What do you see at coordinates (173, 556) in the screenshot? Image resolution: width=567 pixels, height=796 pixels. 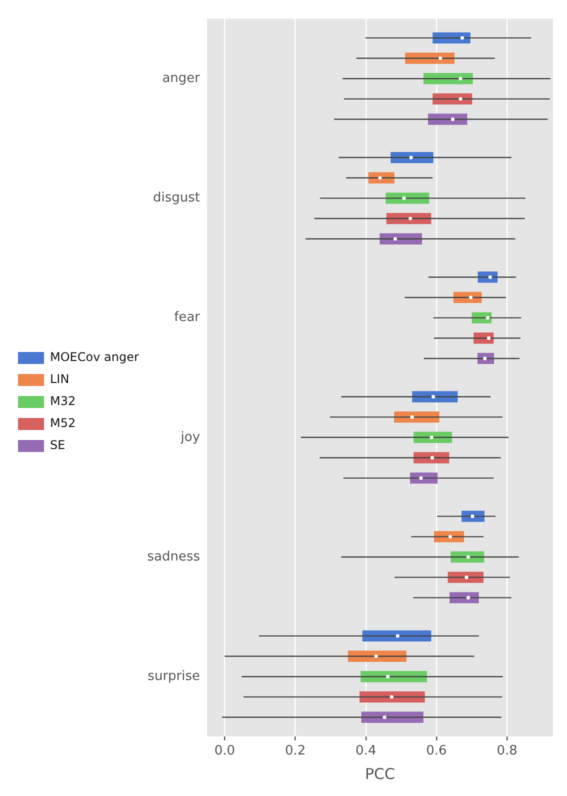 I see `y-tick-label: sadness` at bounding box center [173, 556].